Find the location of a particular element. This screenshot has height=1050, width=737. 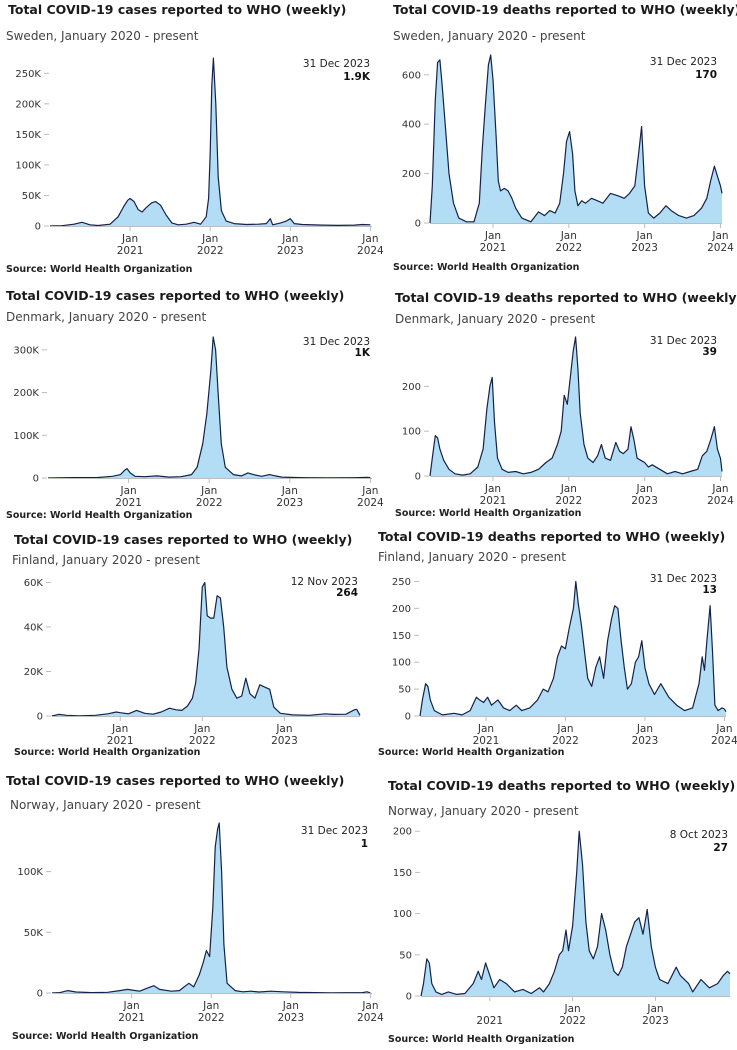

y-tick-label: 300K is located at coordinates (26, 350).